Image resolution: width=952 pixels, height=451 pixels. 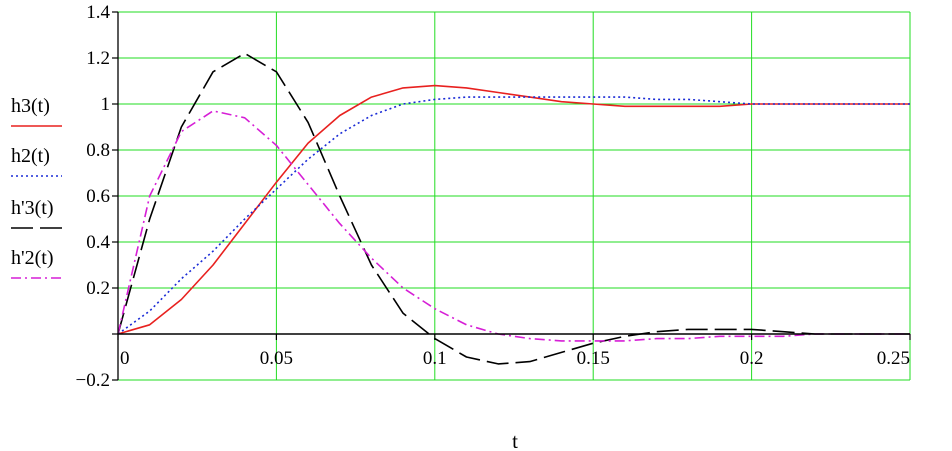 What do you see at coordinates (98, 12) in the screenshot?
I see `y-tick-label: 1.4` at bounding box center [98, 12].